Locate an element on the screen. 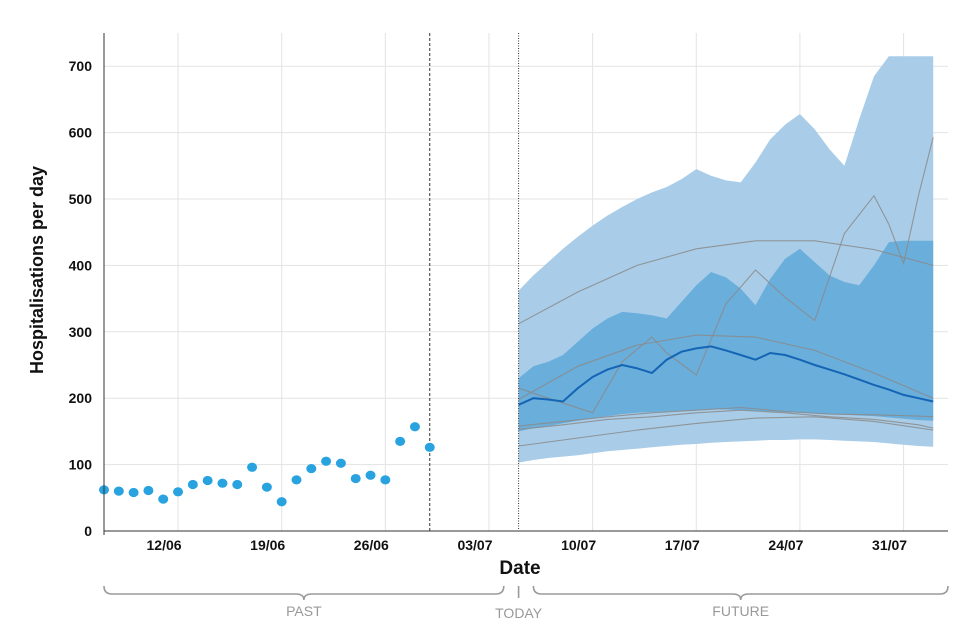 Image resolution: width=960 pixels, height=640 pixels. y-tick-label: 0 is located at coordinates (88, 531).